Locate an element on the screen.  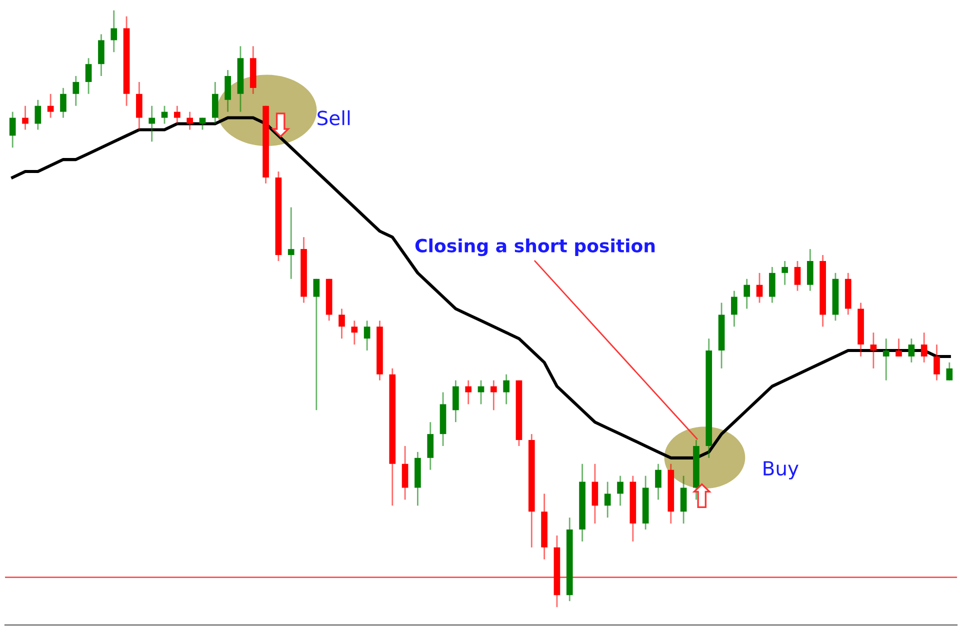
annotation: Buy is located at coordinates (781, 470).